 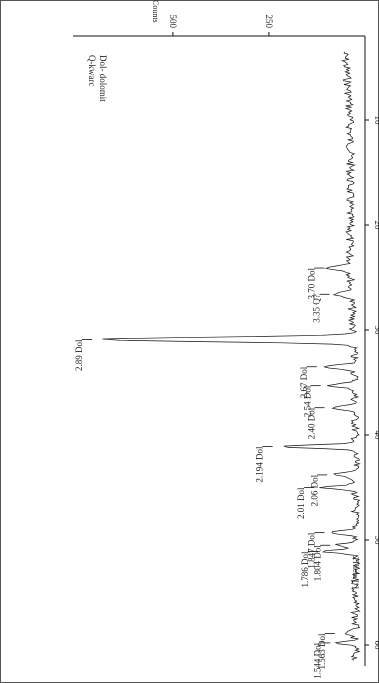 I want to click on peak-label-5: 2.40 Dol, so click(x=312, y=423).